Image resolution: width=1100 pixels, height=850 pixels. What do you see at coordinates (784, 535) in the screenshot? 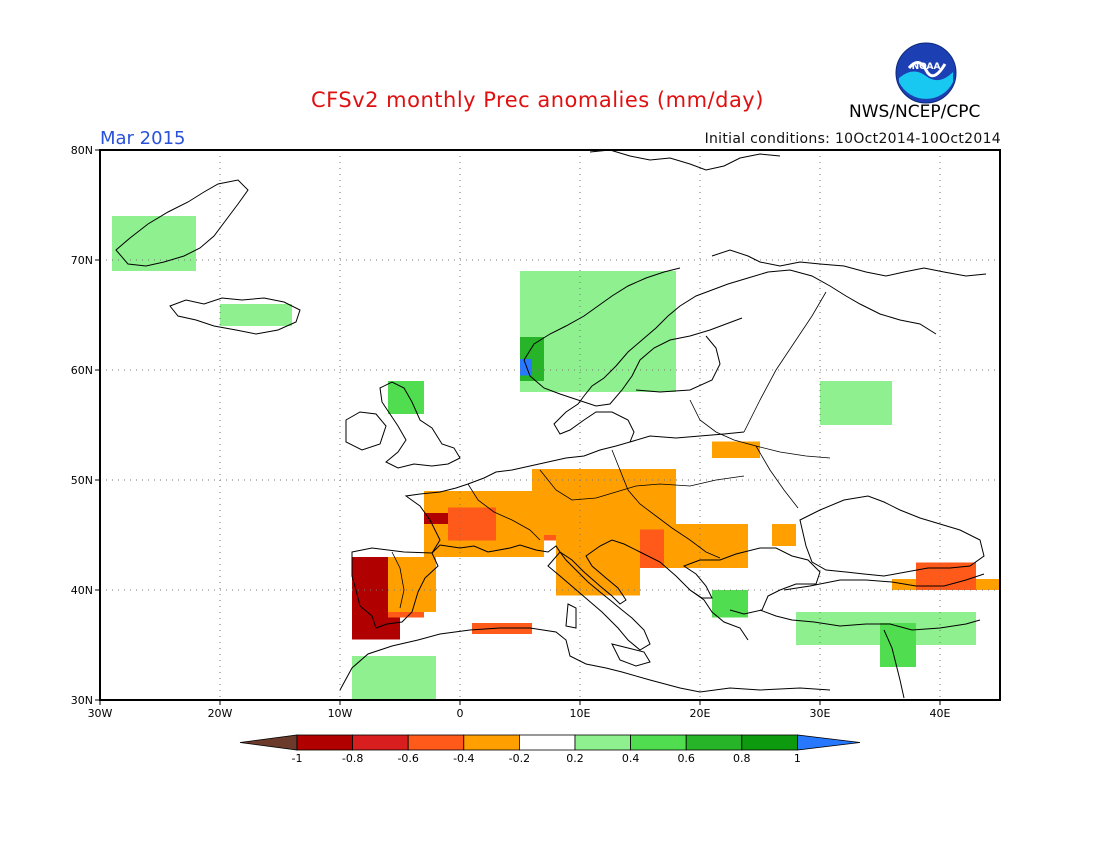
I see `anomaly-cell-black-sea-west` at bounding box center [784, 535].